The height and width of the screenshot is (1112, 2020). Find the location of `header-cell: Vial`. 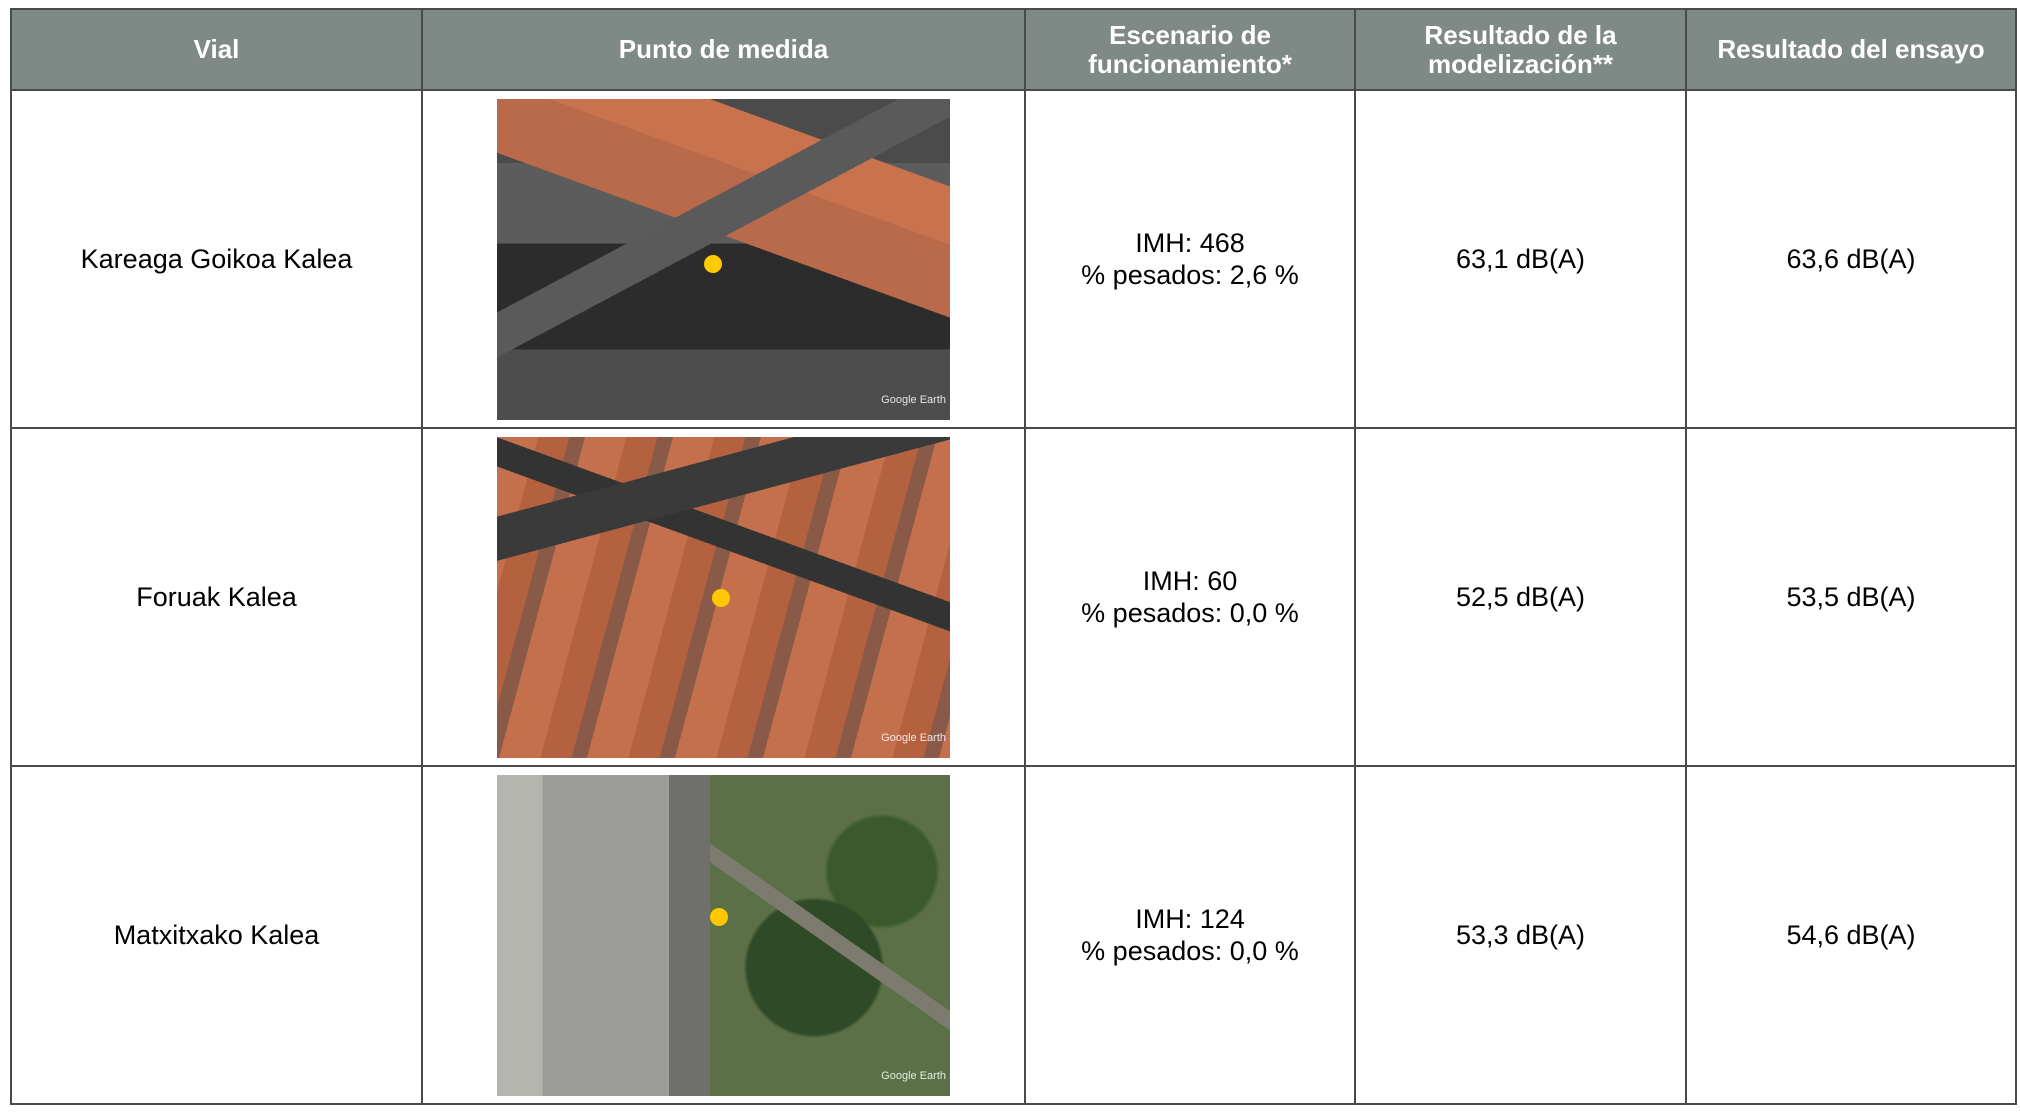

header-cell: Vial is located at coordinates (216, 49).